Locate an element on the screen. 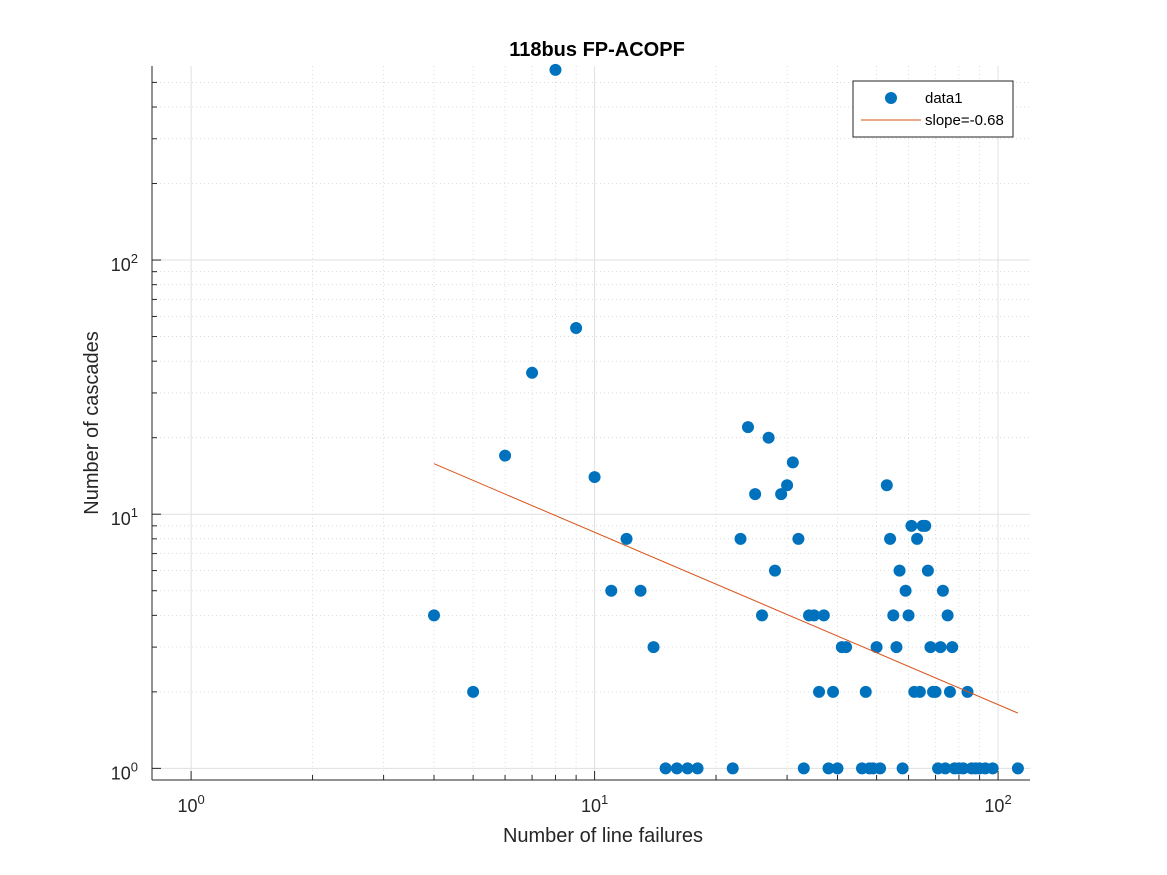 The width and height of the screenshot is (1167, 875). legend: data1 slope=-0.68 is located at coordinates (933, 109).